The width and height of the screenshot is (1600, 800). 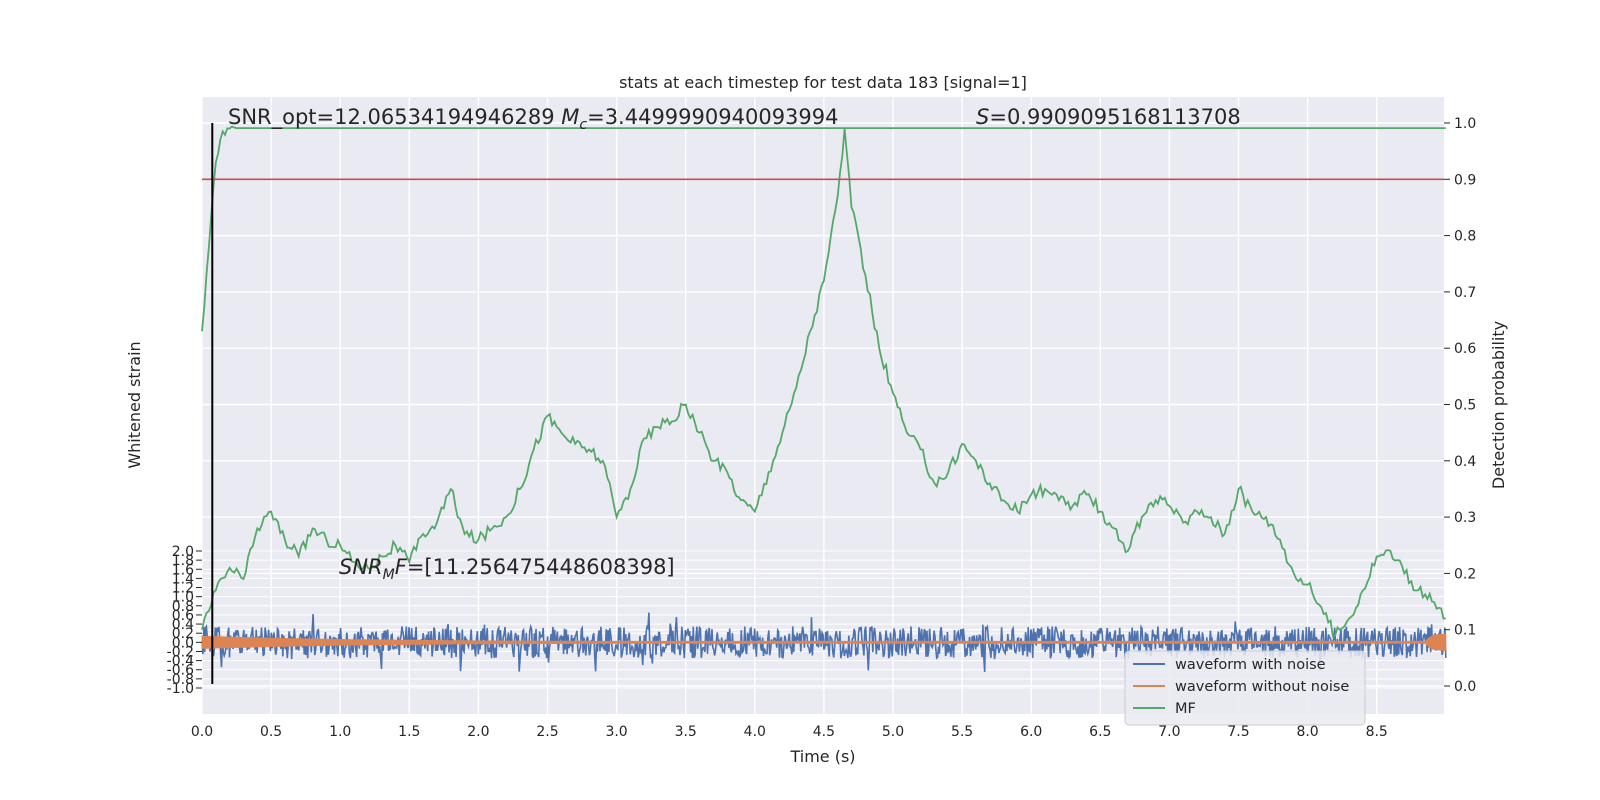 I want to click on mc-value: =3.4499990940093994, so click(x=712, y=117).